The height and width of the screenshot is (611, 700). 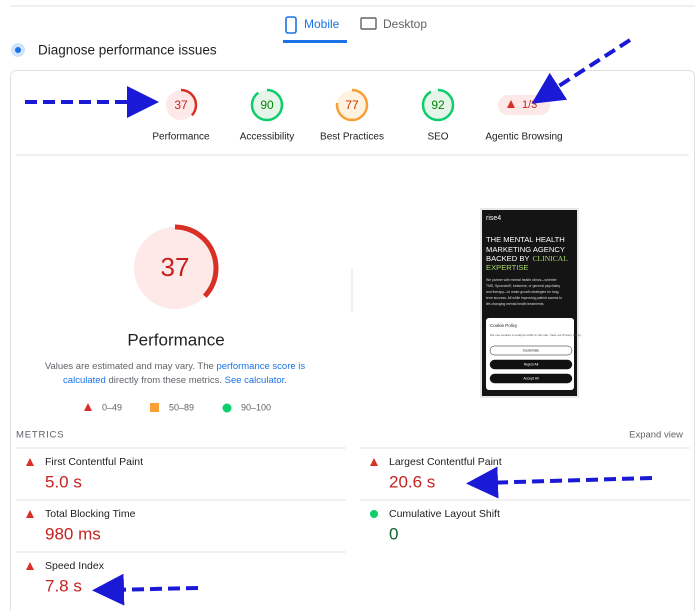 I want to click on note-text: Values are estimated and may vary. The, so click(x=131, y=366).